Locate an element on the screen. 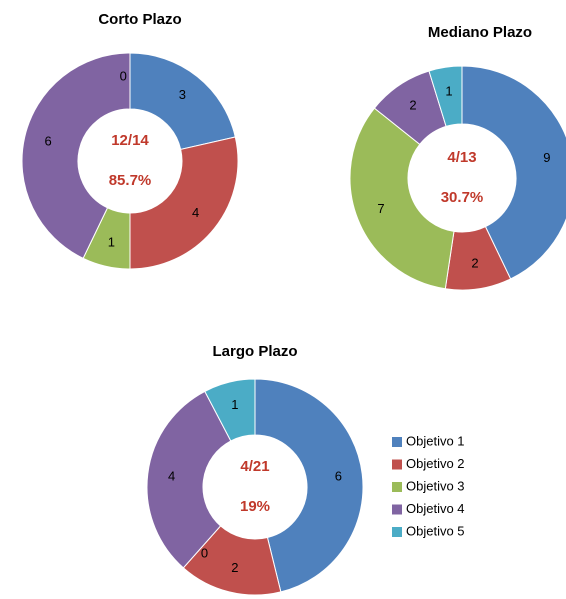  center-label: 85.7% is located at coordinates (130, 180).